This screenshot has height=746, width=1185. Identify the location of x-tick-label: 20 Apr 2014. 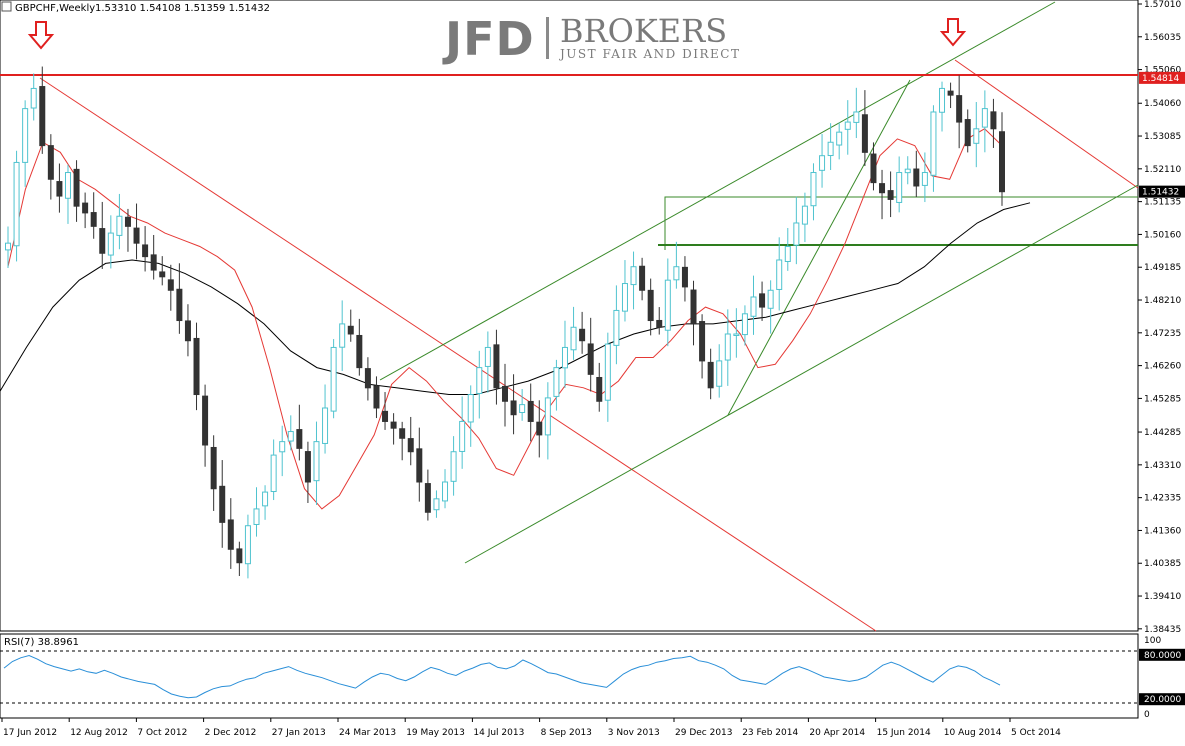
(837, 733).